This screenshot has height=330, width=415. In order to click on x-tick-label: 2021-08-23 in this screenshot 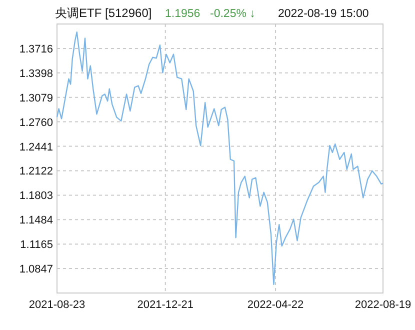, I will do `click(57, 305)`.